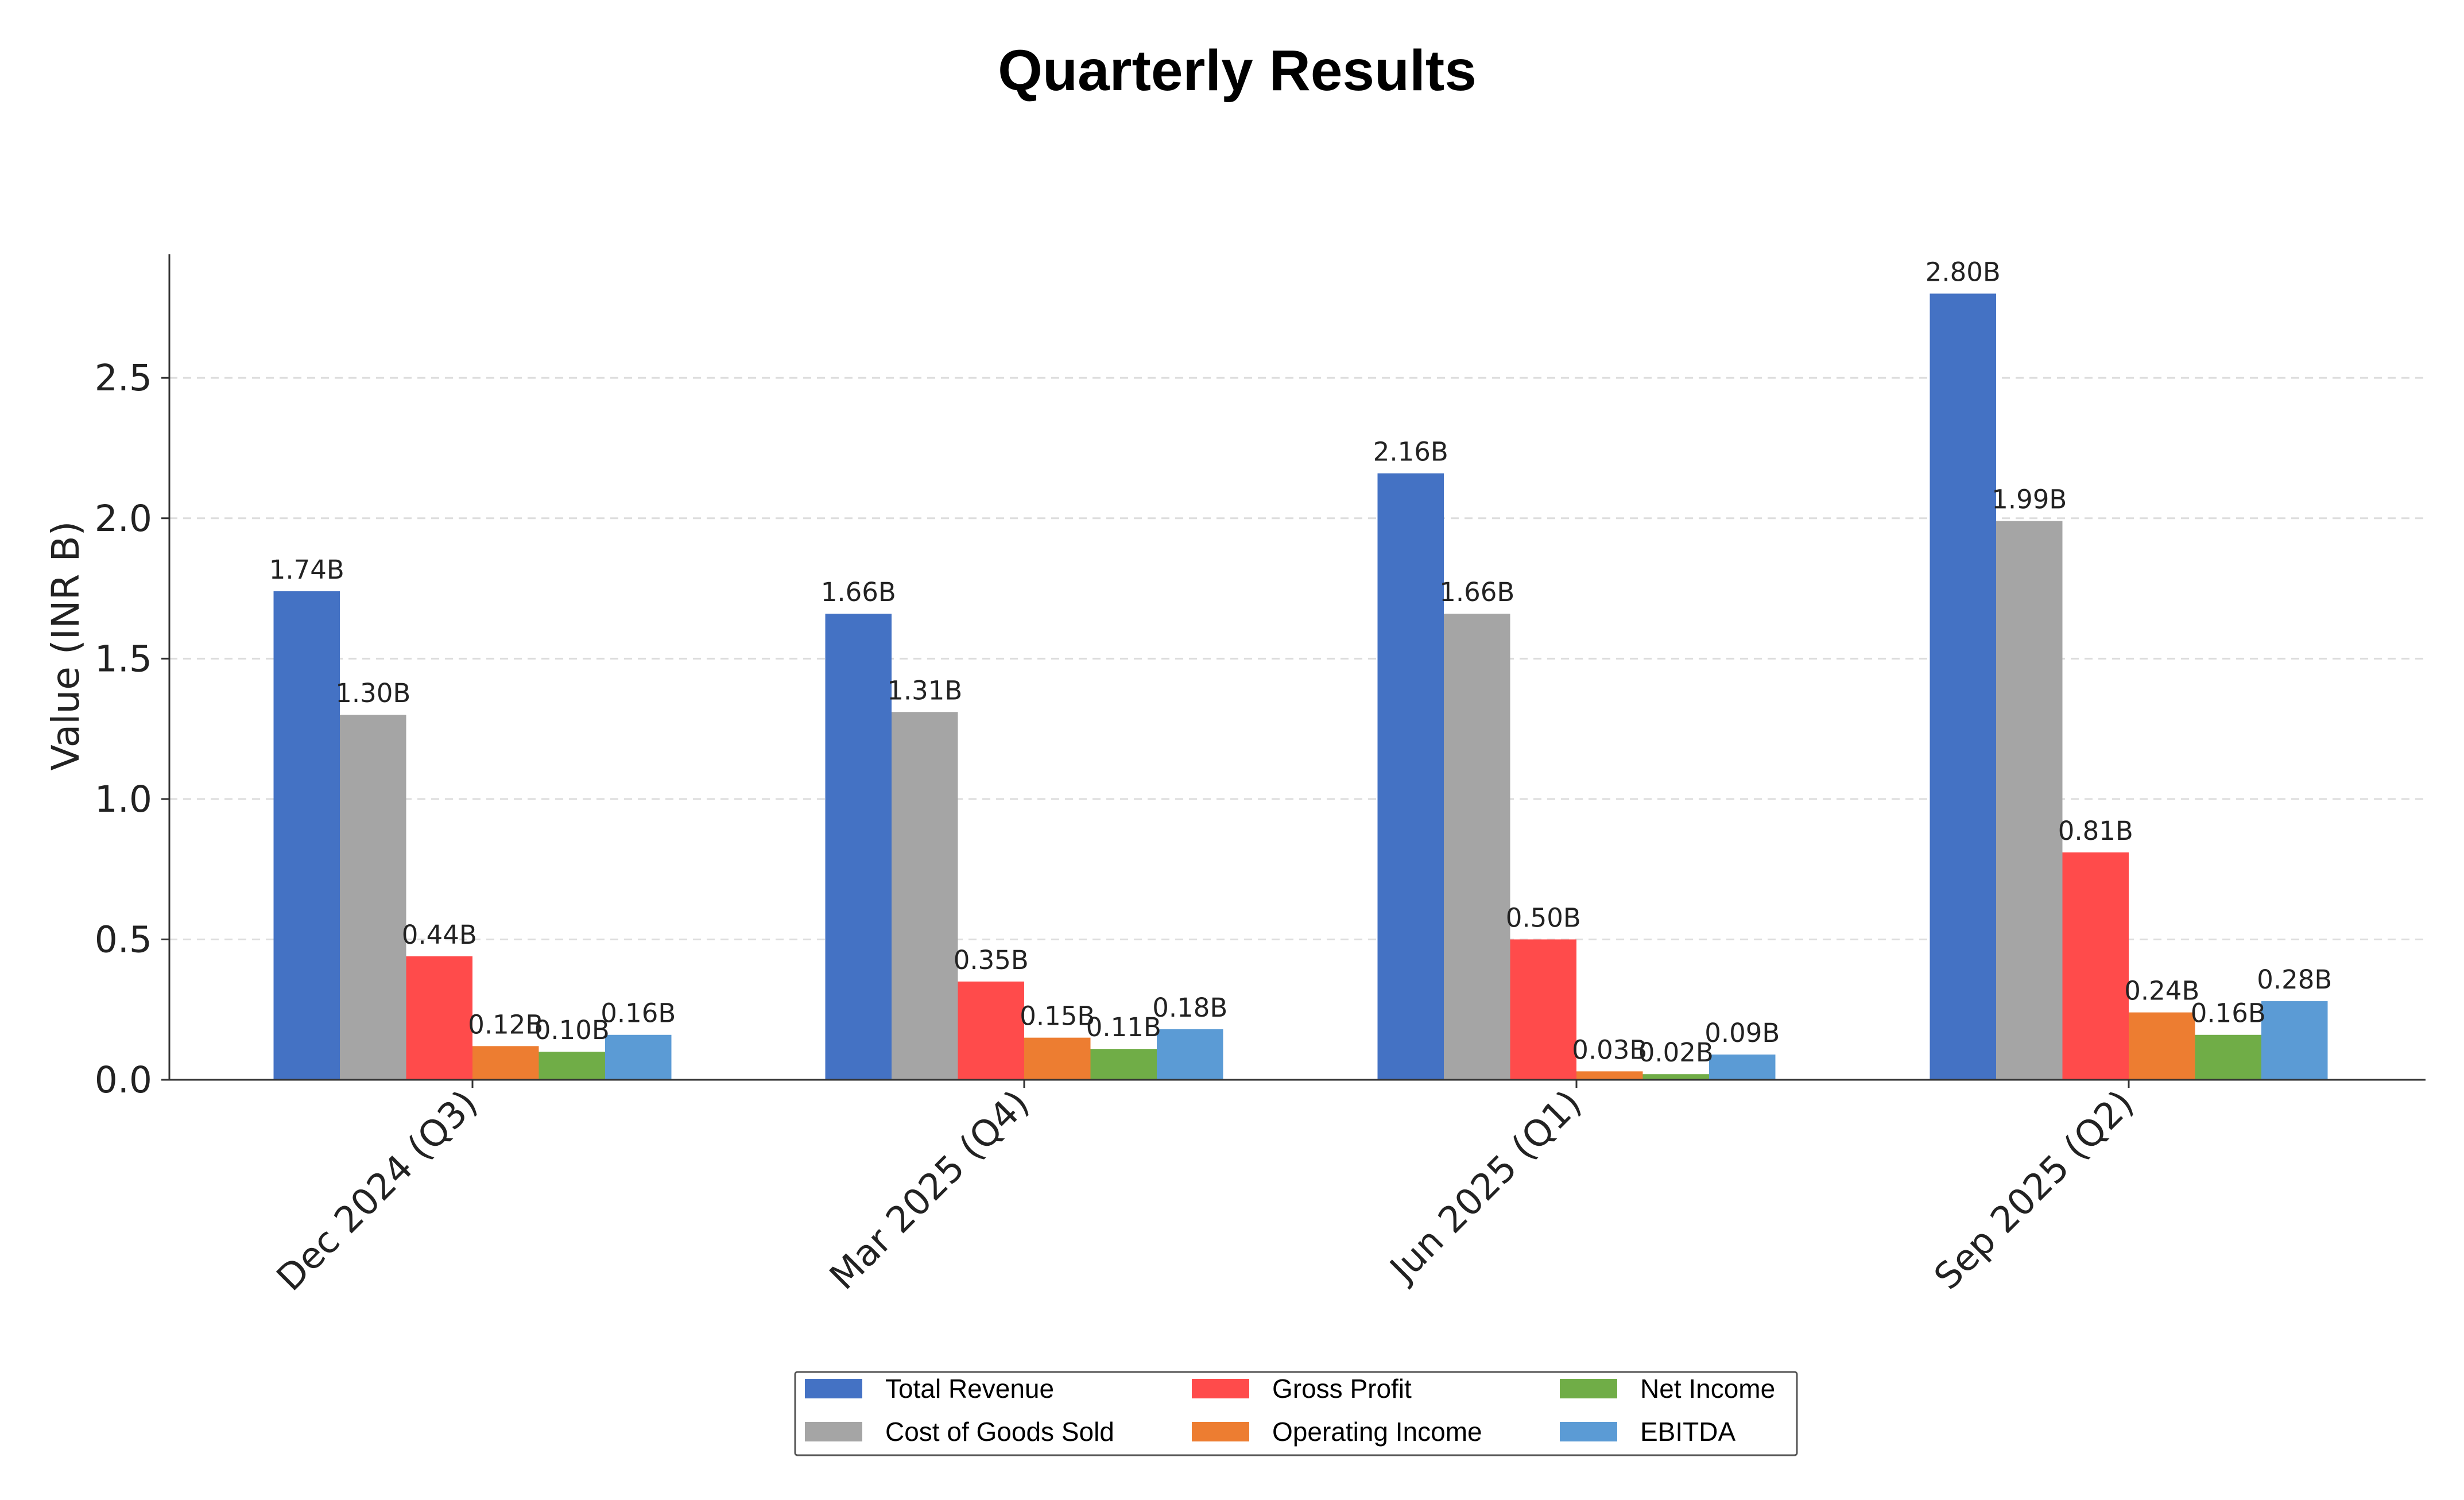  What do you see at coordinates (2161, 991) in the screenshot?
I see `data-label: 0.24B` at bounding box center [2161, 991].